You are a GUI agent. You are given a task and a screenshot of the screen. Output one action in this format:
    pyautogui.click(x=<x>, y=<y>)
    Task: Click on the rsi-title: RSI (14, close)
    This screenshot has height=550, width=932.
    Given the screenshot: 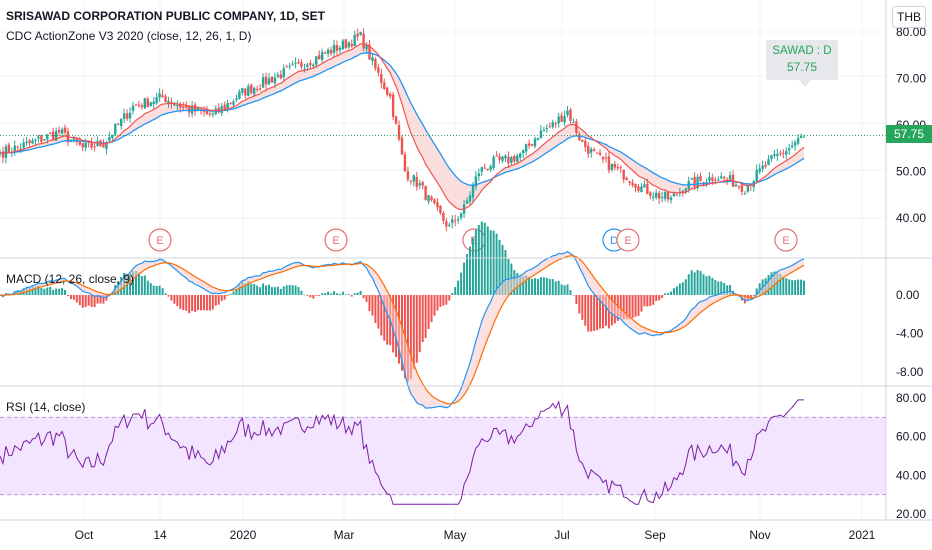 What is the action you would take?
    pyautogui.click(x=46, y=407)
    